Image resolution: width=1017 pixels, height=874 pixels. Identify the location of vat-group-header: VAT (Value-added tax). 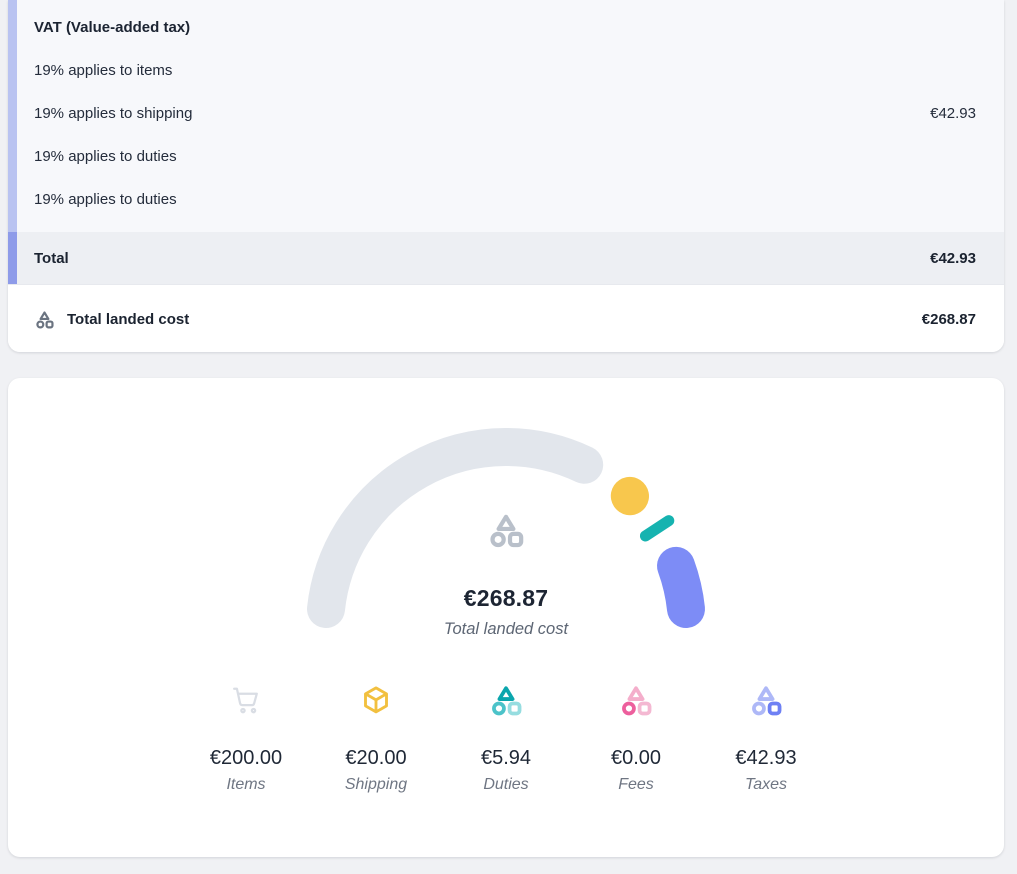
(506, 27).